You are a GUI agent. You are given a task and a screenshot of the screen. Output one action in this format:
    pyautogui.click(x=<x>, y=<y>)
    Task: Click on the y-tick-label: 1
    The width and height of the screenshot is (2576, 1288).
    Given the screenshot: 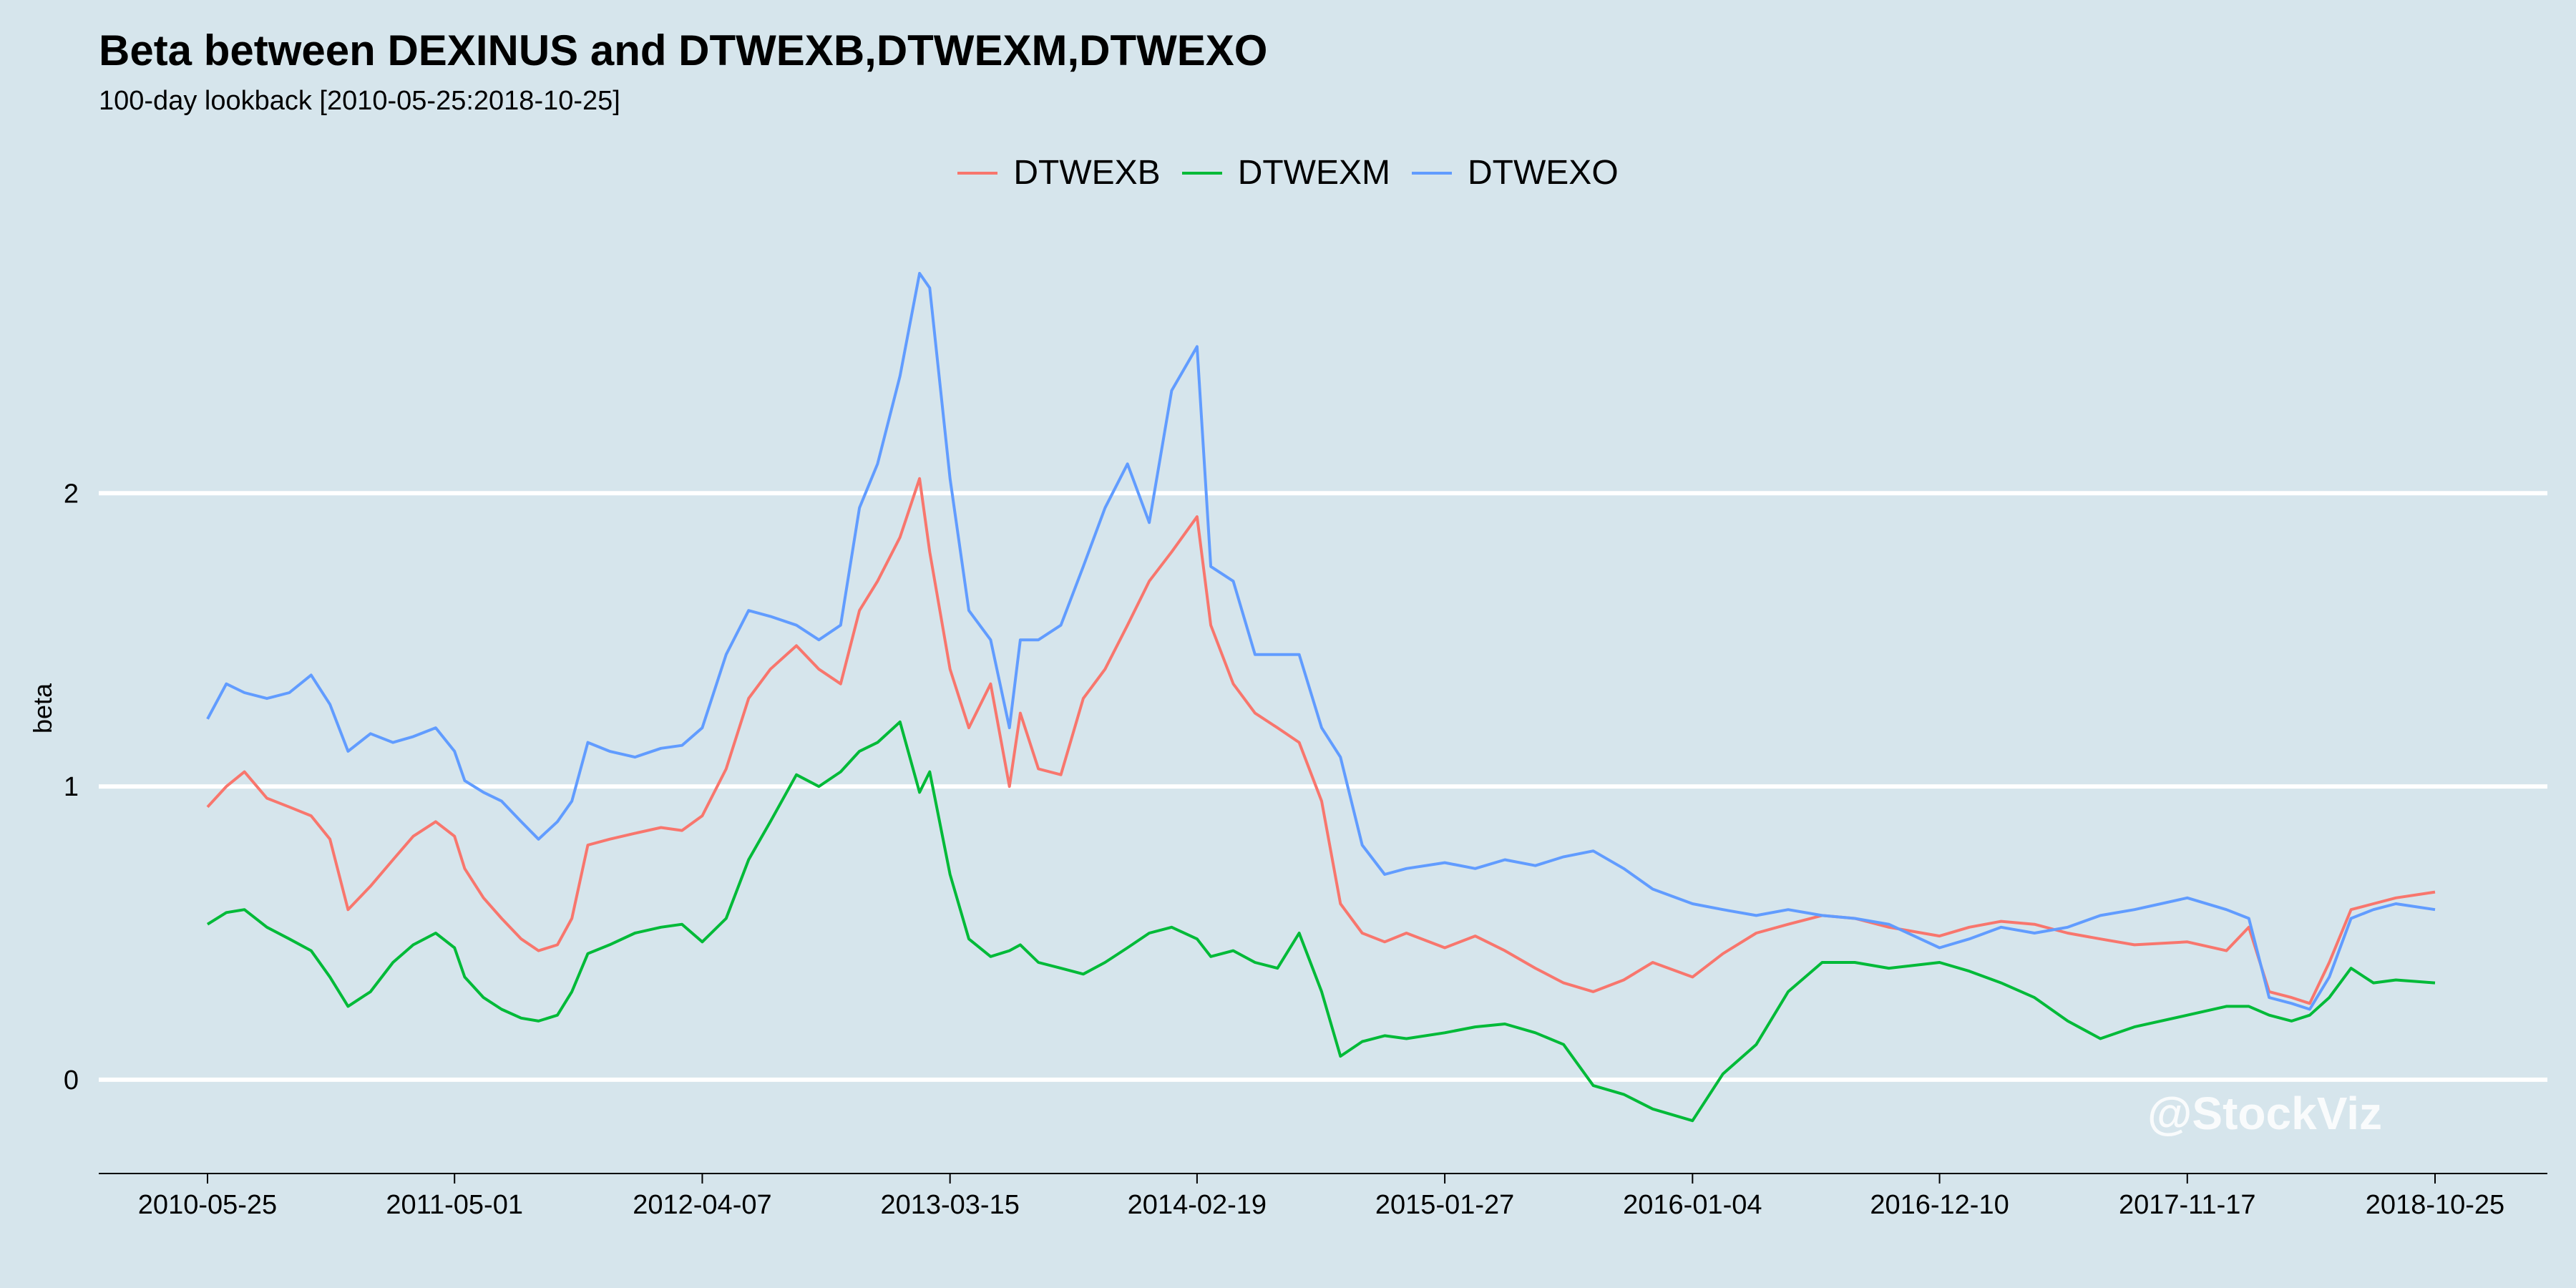 What is the action you would take?
    pyautogui.click(x=71, y=787)
    